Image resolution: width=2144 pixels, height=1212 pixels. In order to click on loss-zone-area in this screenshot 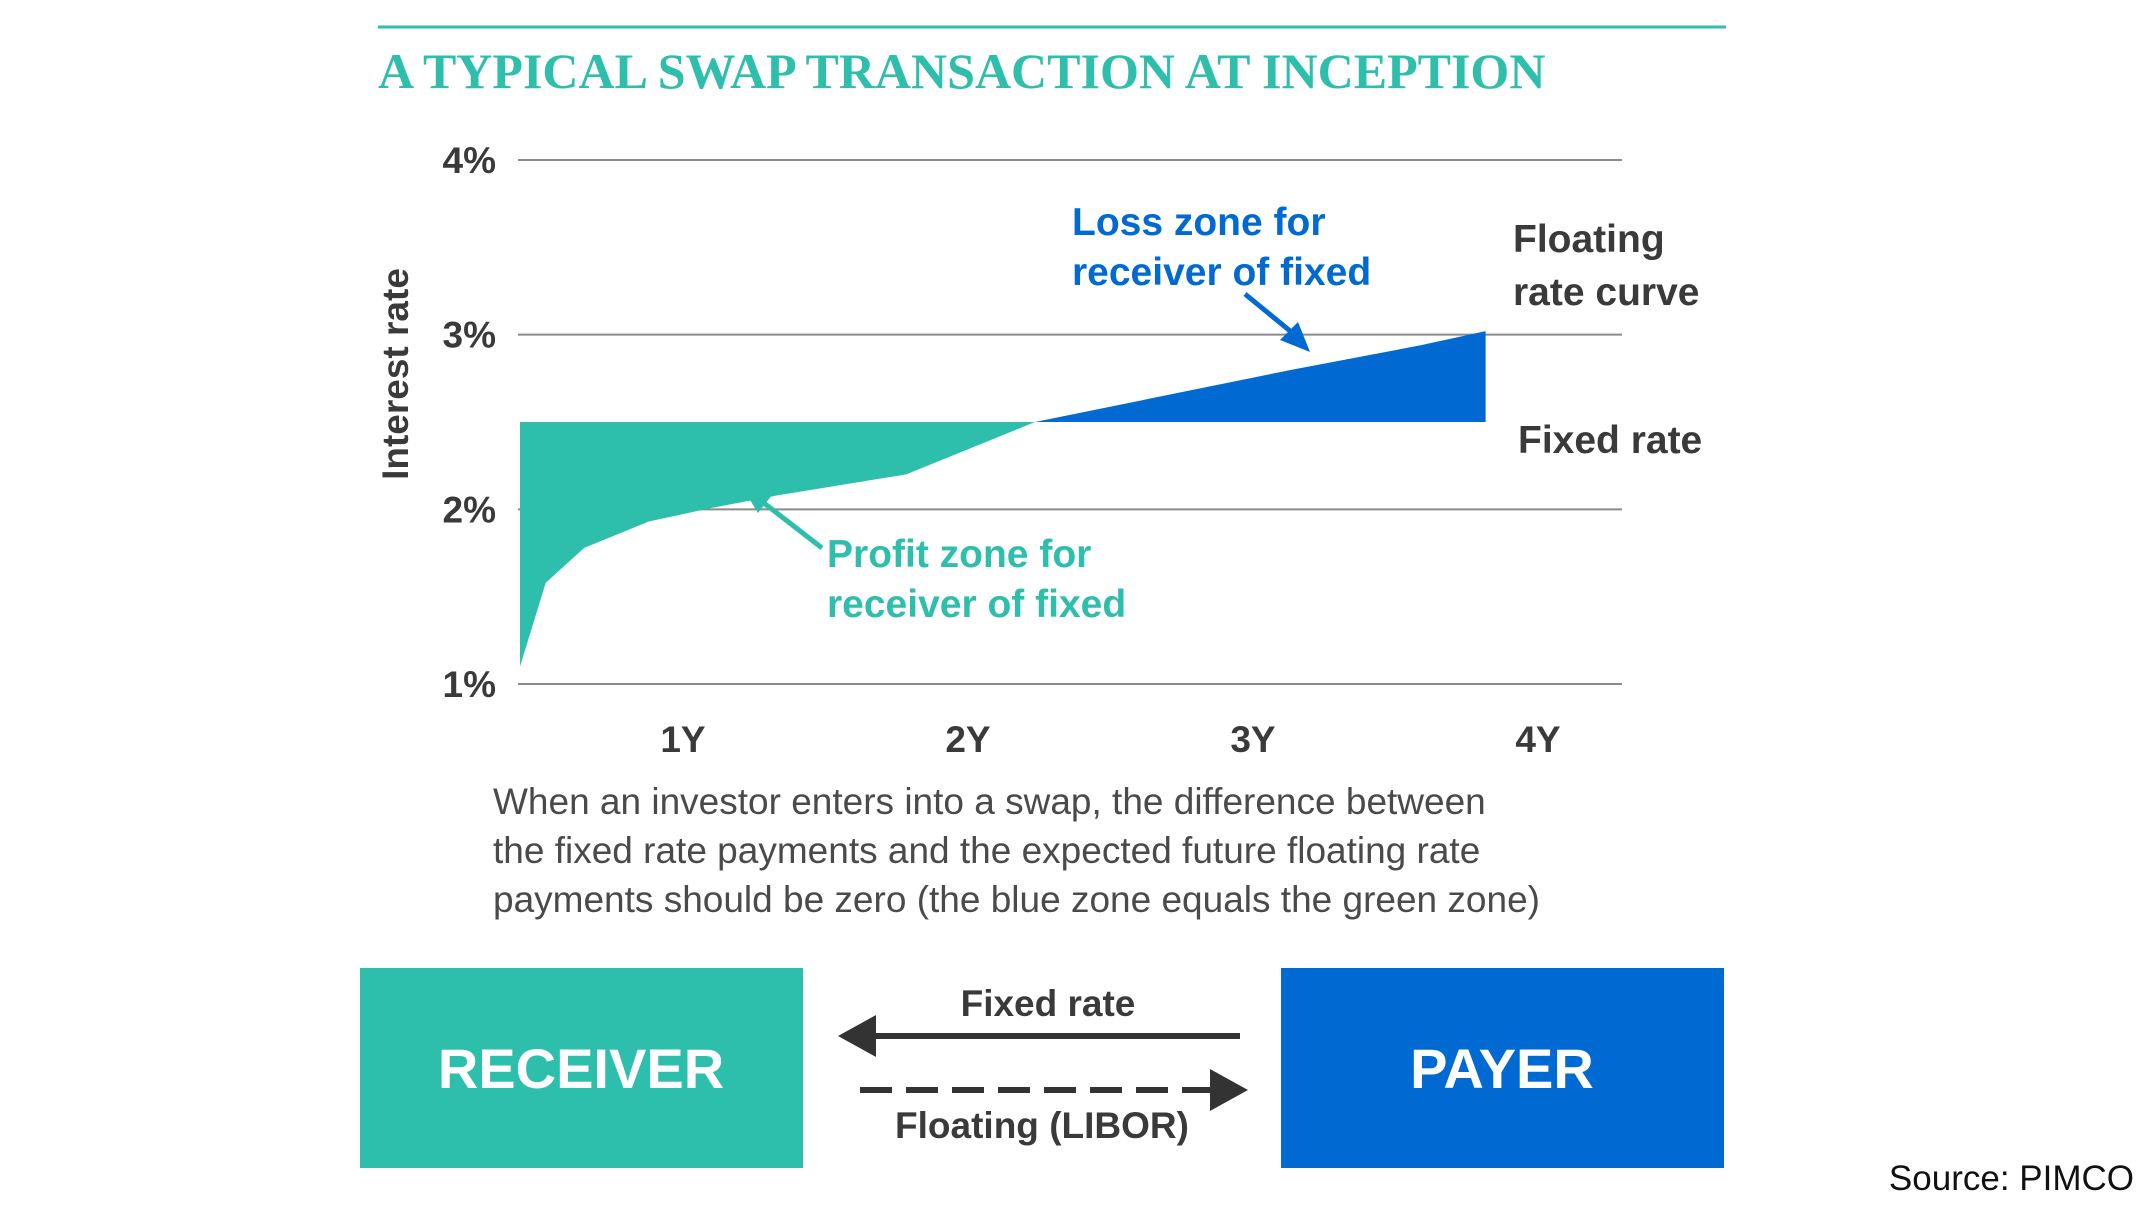, I will do `click(1260, 376)`.